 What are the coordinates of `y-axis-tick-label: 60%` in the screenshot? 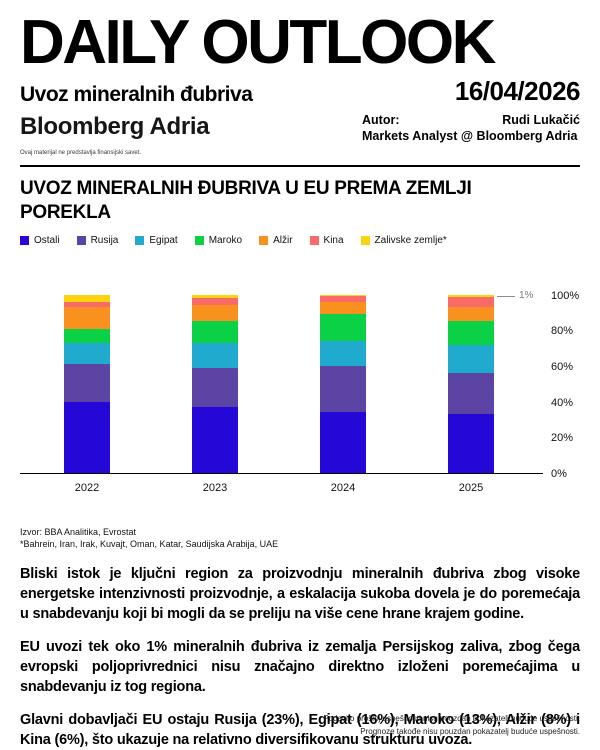 It's located at (562, 366).